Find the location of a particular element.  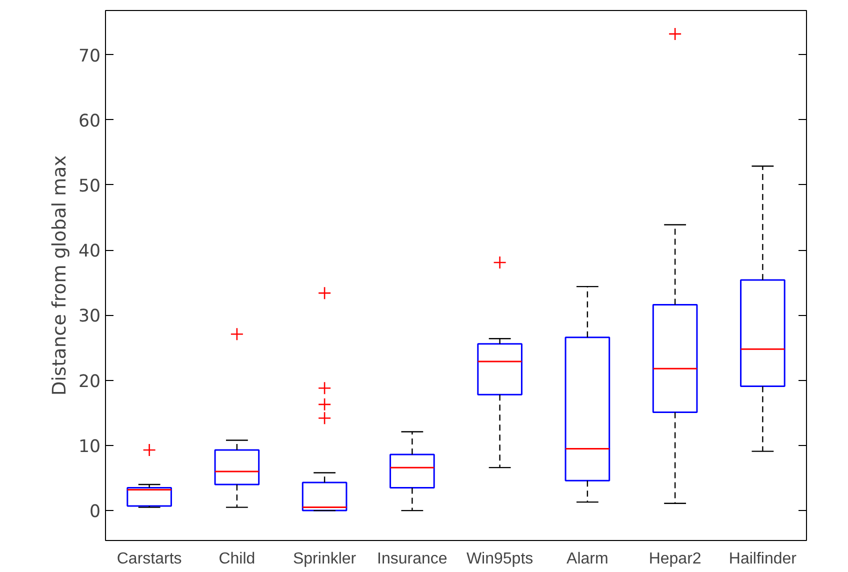

y-tick-label: 50 is located at coordinates (89, 186).